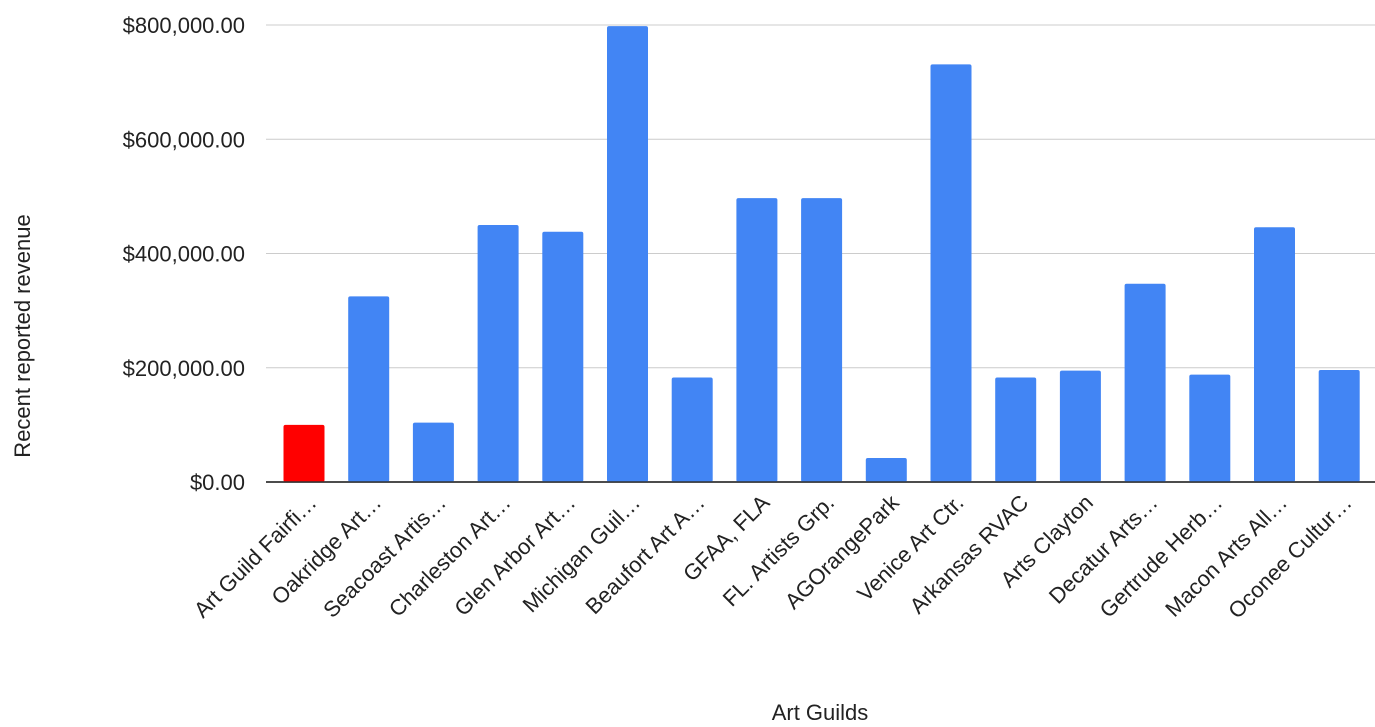 This screenshot has height=727, width=1375. What do you see at coordinates (184, 368) in the screenshot?
I see `y-tick-label: $200,000.00` at bounding box center [184, 368].